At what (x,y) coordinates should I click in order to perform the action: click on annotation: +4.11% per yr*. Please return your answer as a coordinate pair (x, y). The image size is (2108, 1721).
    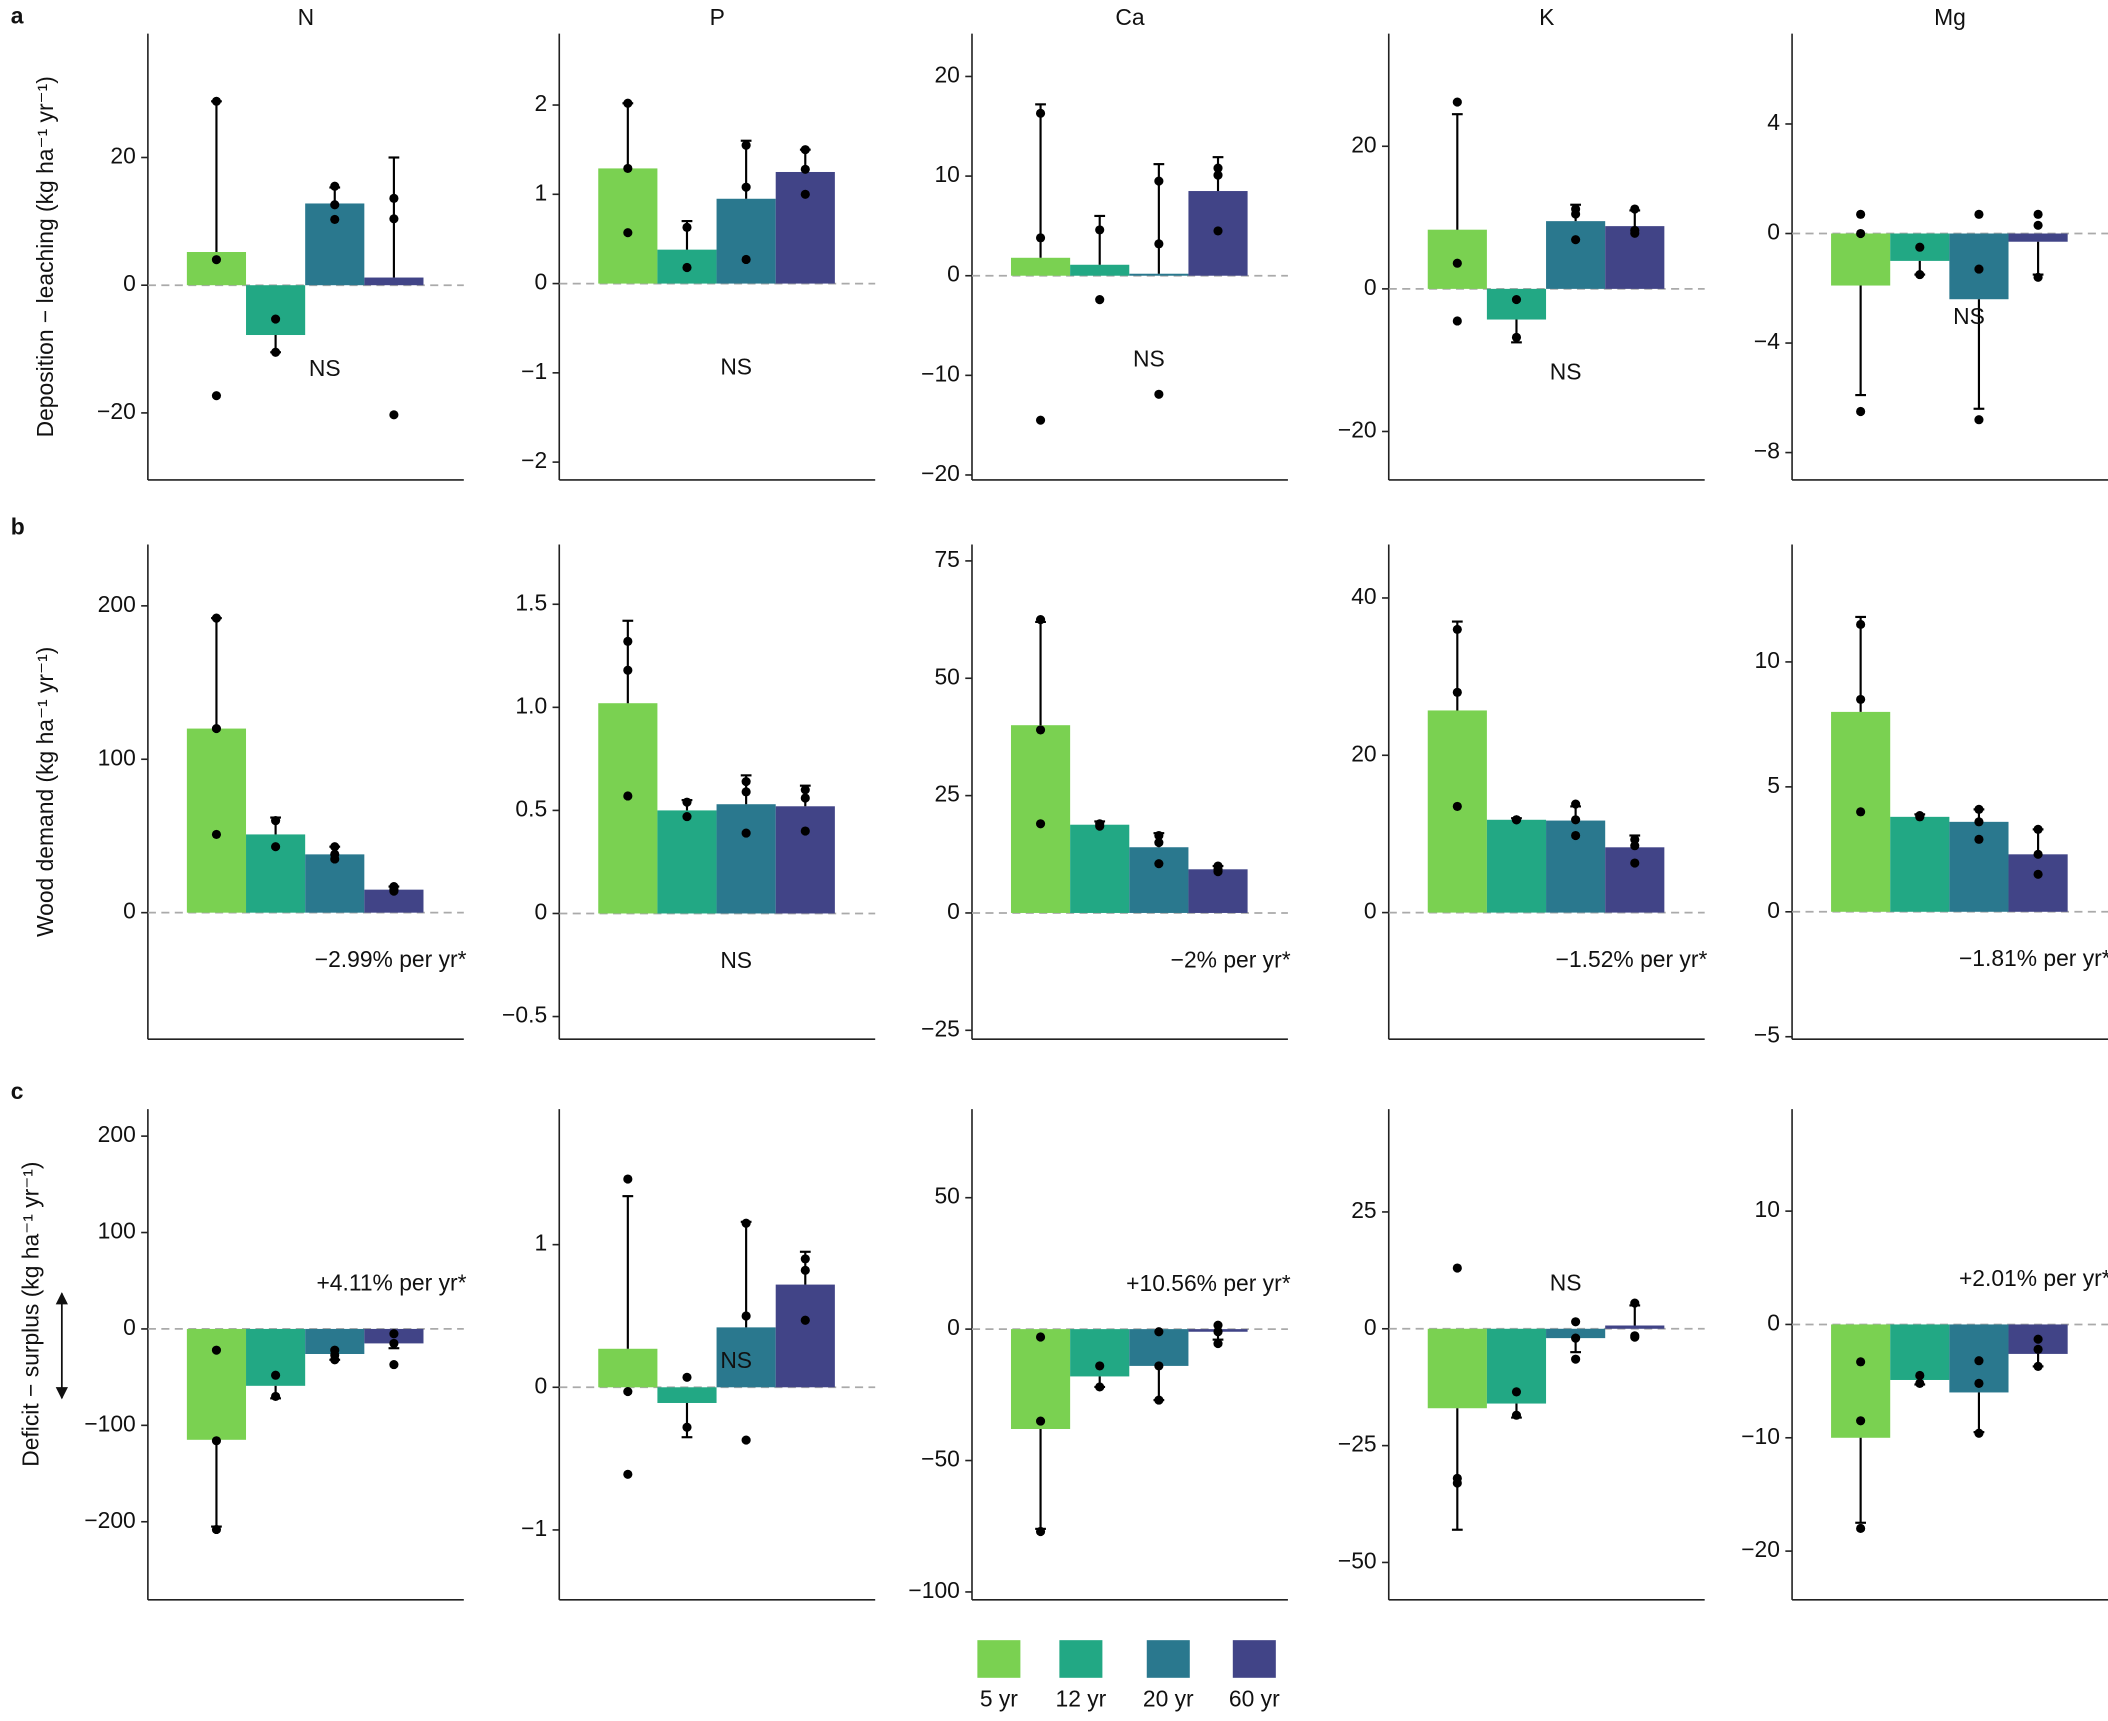
    Looking at the image, I should click on (391, 1283).